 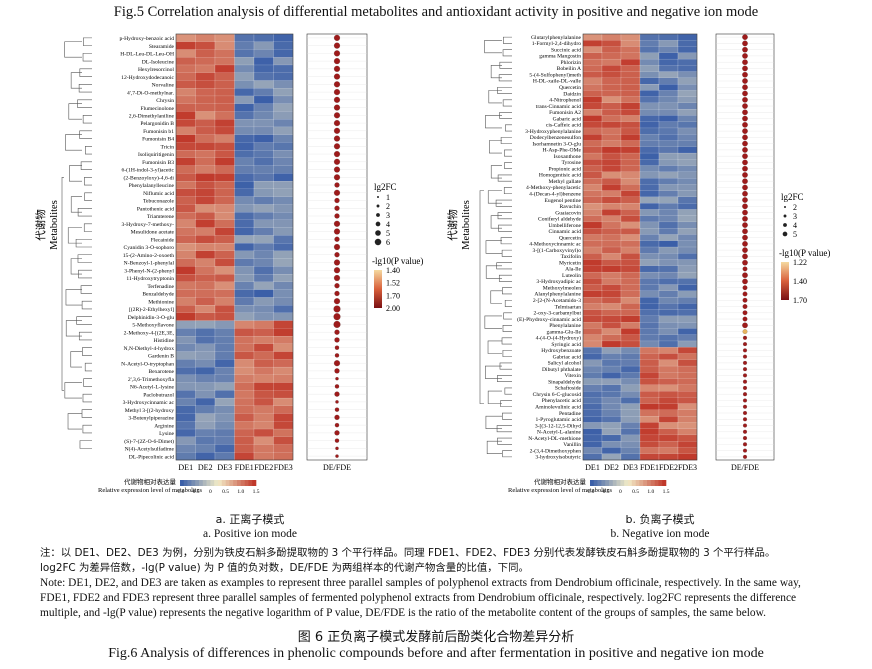 What do you see at coordinates (225, 492) in the screenshot?
I see `color-legend-tick: 0.5` at bounding box center [225, 492].